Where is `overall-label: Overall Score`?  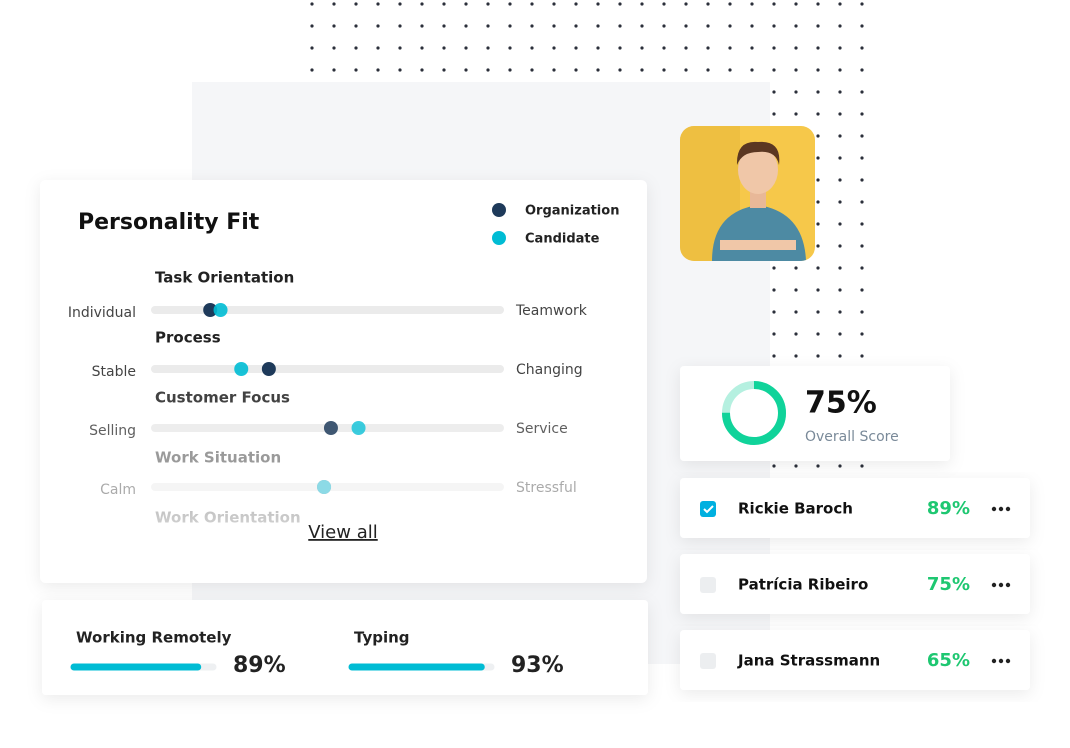 overall-label: Overall Score is located at coordinates (852, 437).